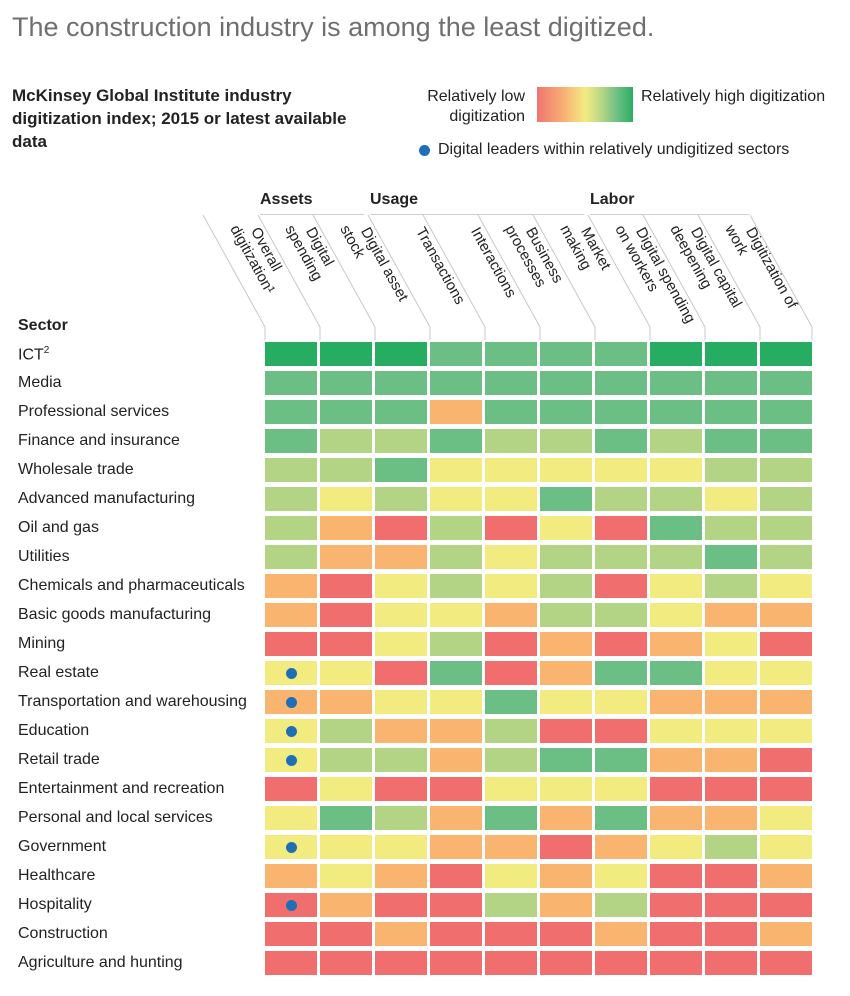 This screenshot has height=996, width=850. I want to click on column-group-label: Labor, so click(612, 199).